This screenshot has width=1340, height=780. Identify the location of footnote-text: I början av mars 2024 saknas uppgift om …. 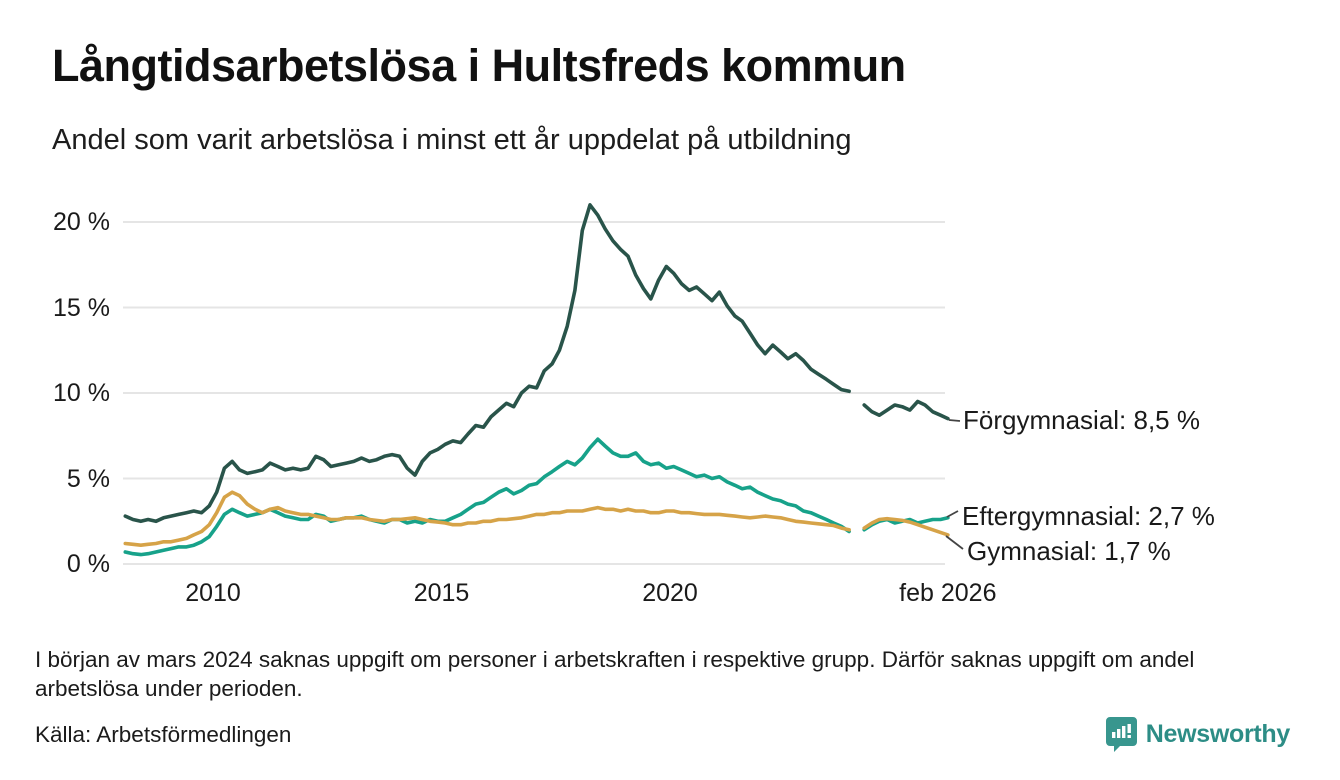
(615, 674).